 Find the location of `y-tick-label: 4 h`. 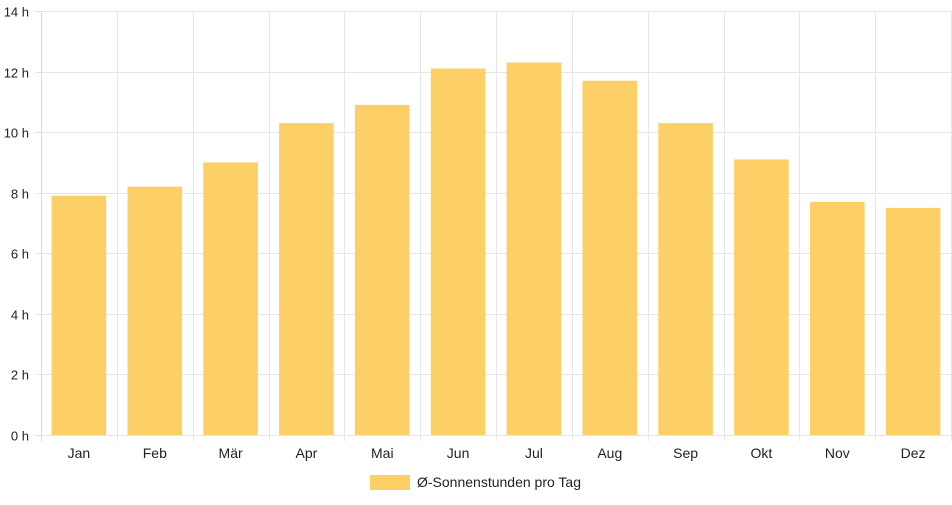

y-tick-label: 4 h is located at coordinates (20, 315).